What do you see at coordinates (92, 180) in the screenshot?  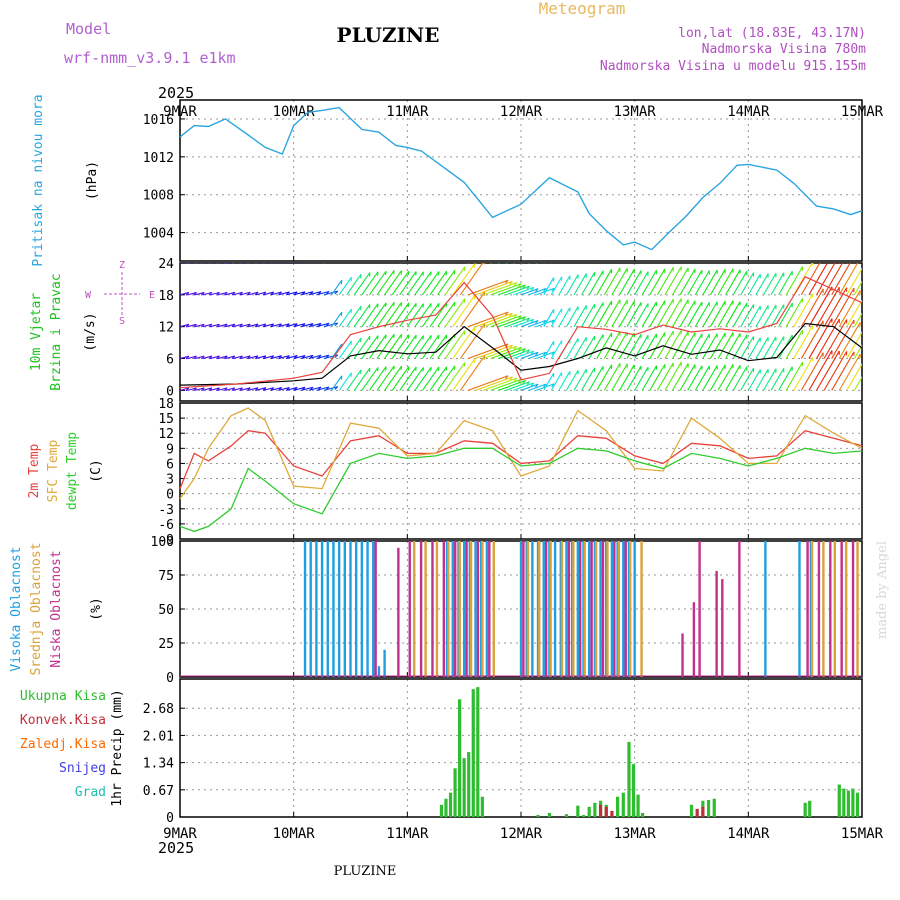 I see `pressure-unit: (hPa)` at bounding box center [92, 180].